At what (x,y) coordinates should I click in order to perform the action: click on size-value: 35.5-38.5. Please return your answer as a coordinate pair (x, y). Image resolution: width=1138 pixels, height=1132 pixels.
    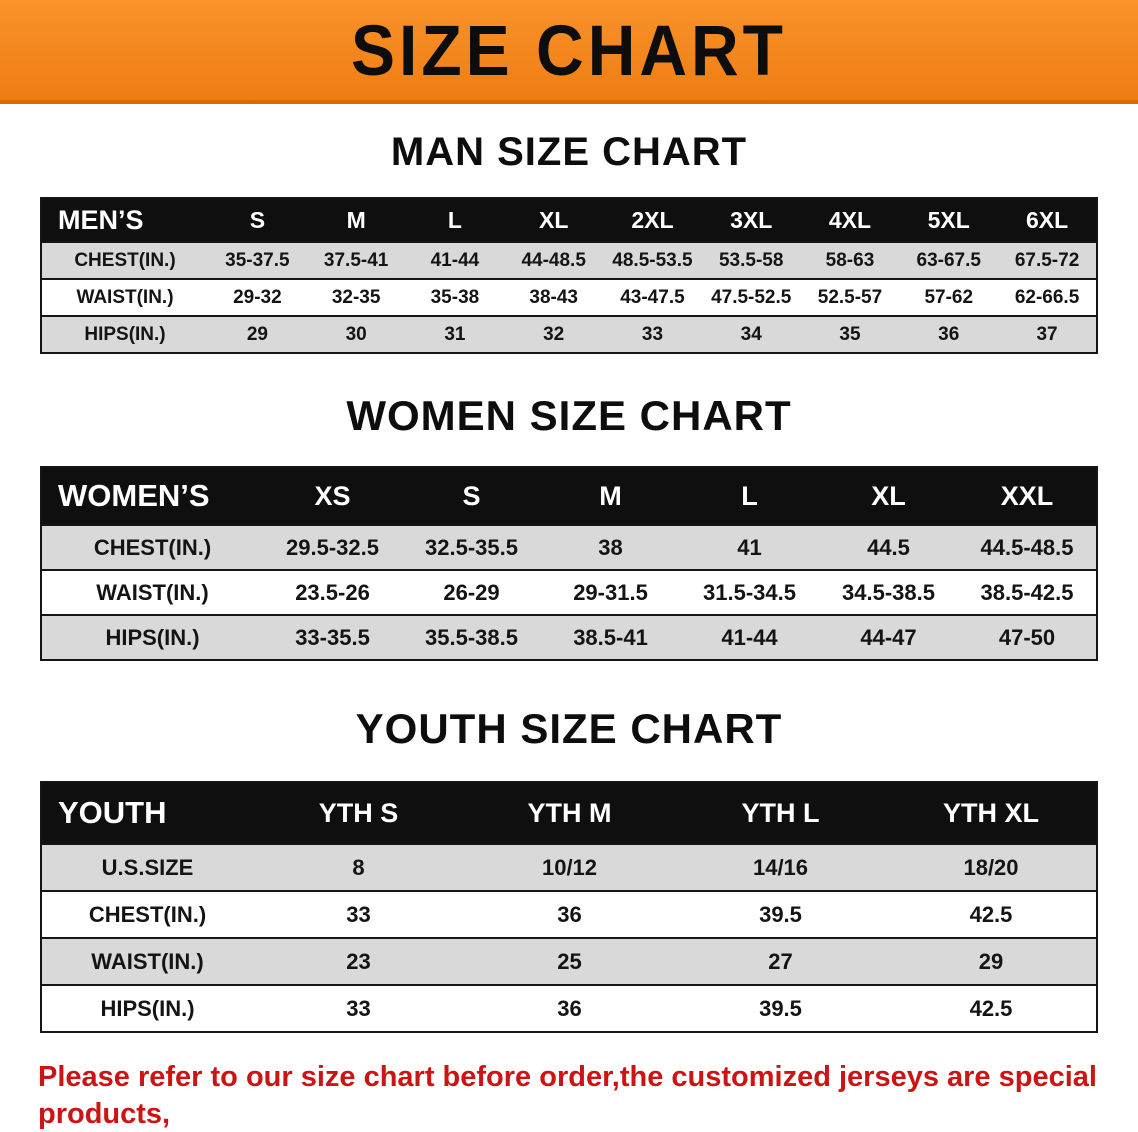
    Looking at the image, I should click on (471, 637).